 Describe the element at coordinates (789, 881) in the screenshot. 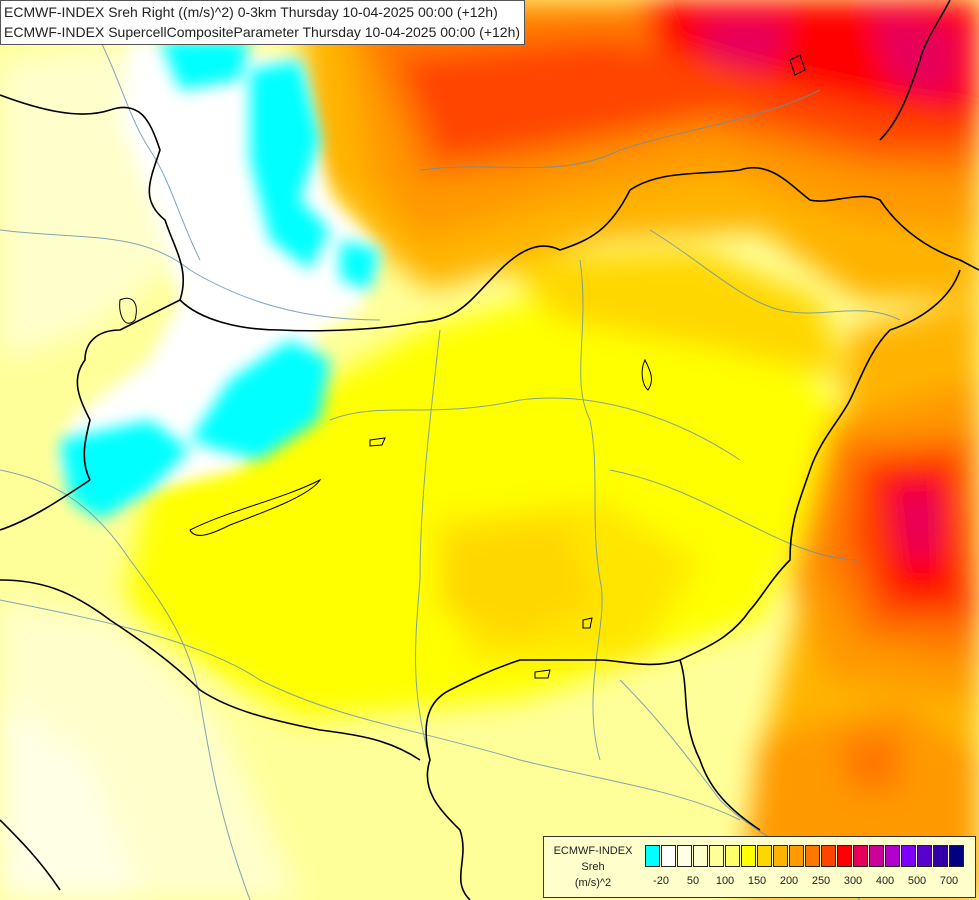

I see `legend-tick: 200` at that location.